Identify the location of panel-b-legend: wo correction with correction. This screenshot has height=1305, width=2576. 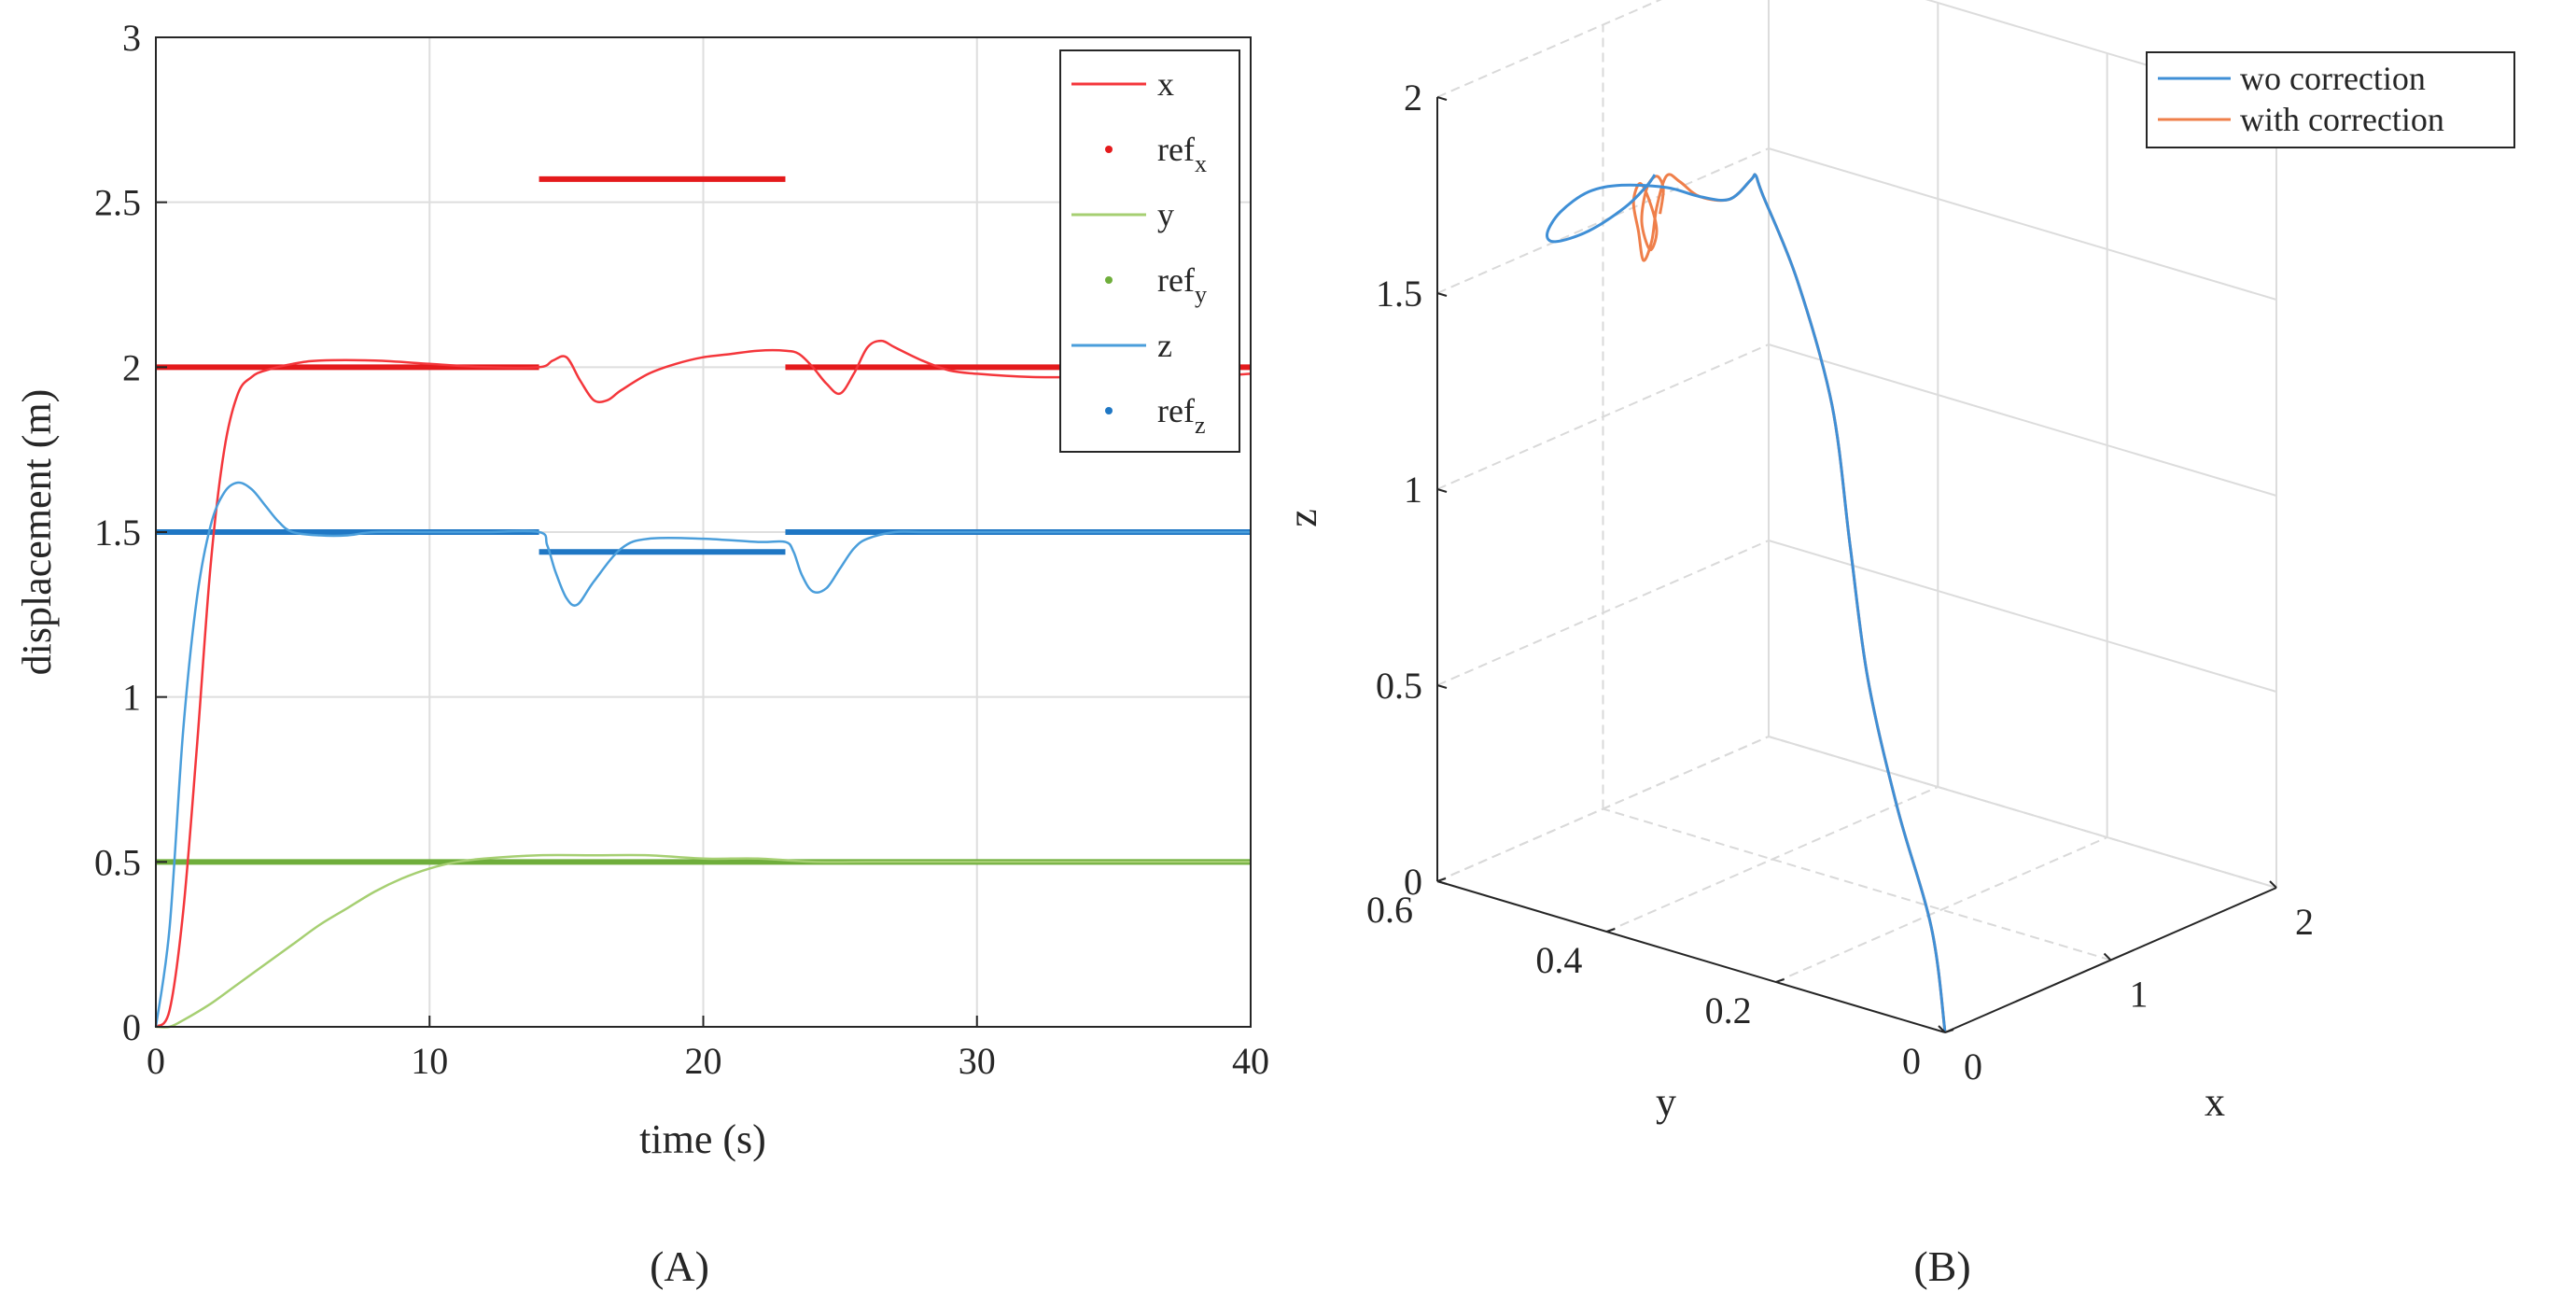
(2330, 99).